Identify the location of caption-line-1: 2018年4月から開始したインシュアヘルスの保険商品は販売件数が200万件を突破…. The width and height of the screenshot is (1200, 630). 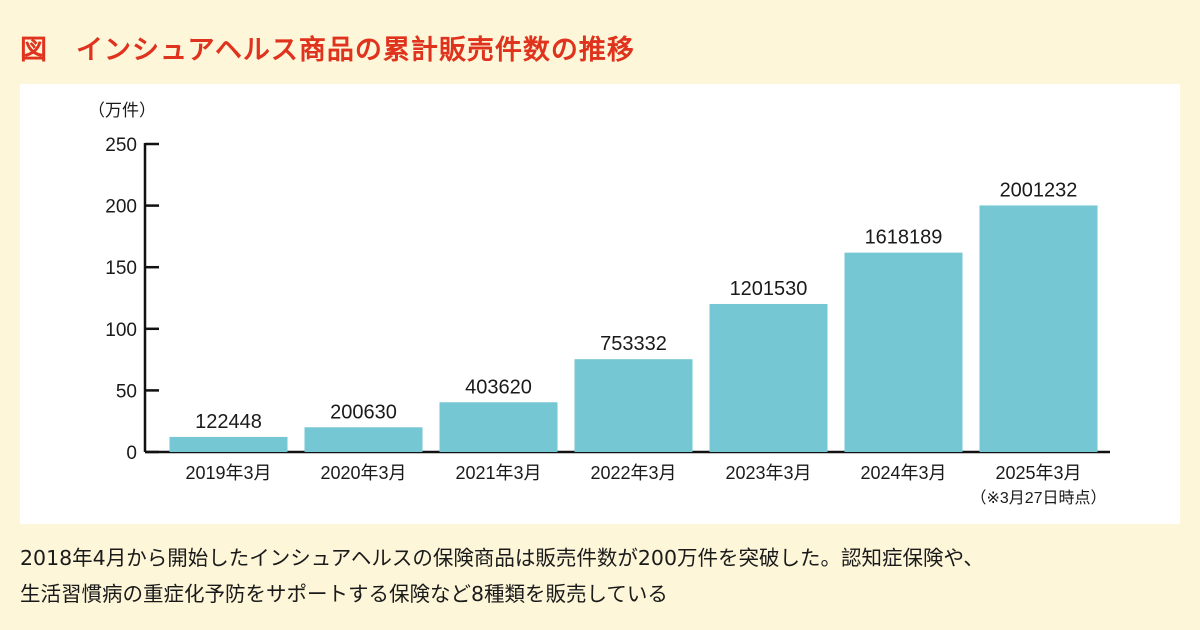
(502, 558).